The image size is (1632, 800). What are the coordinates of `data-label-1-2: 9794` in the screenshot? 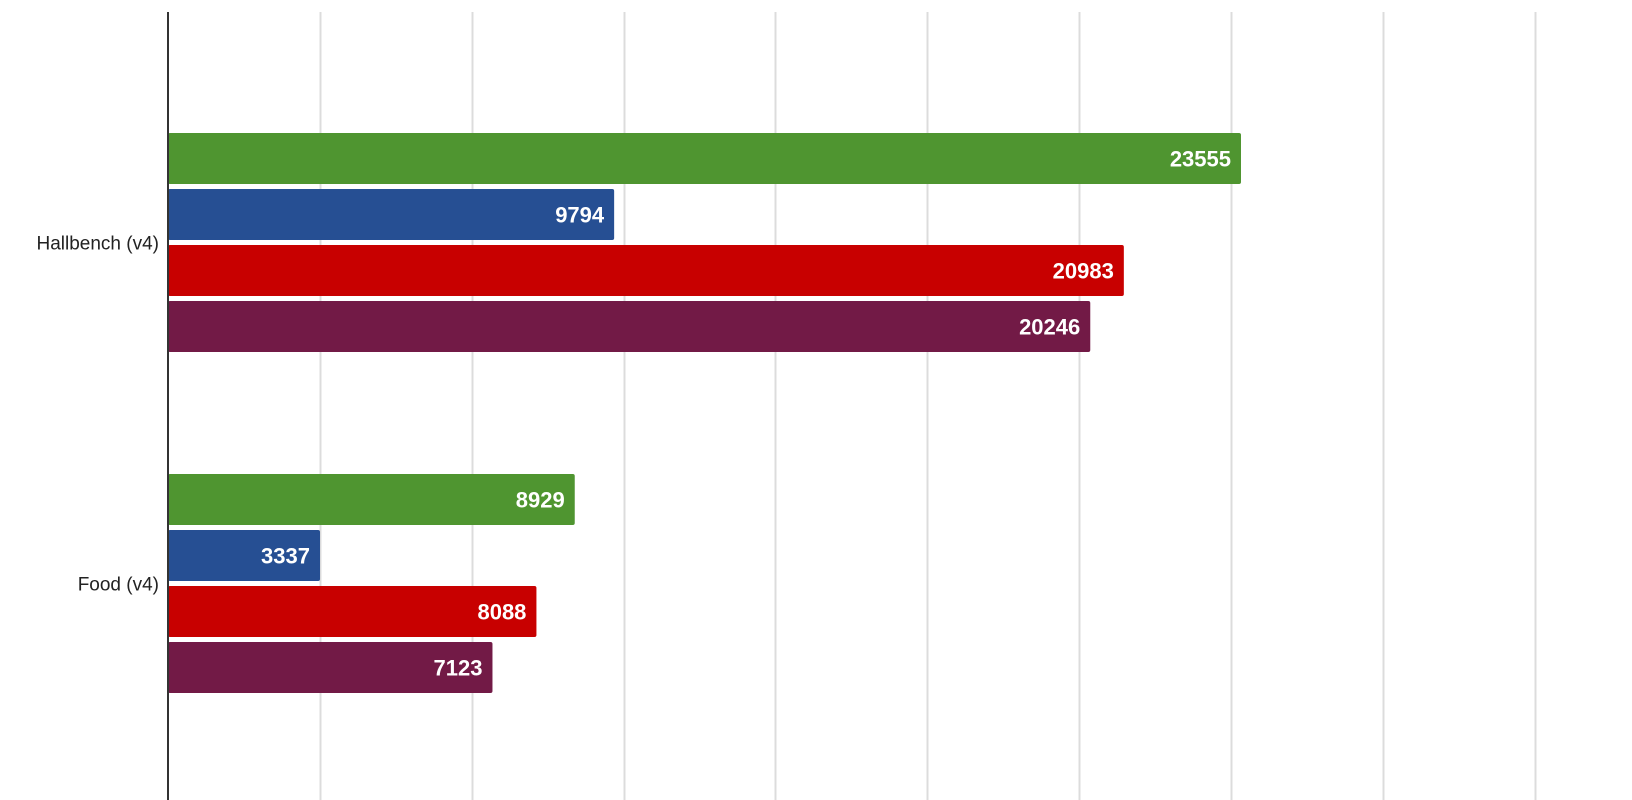 It's located at (580, 215).